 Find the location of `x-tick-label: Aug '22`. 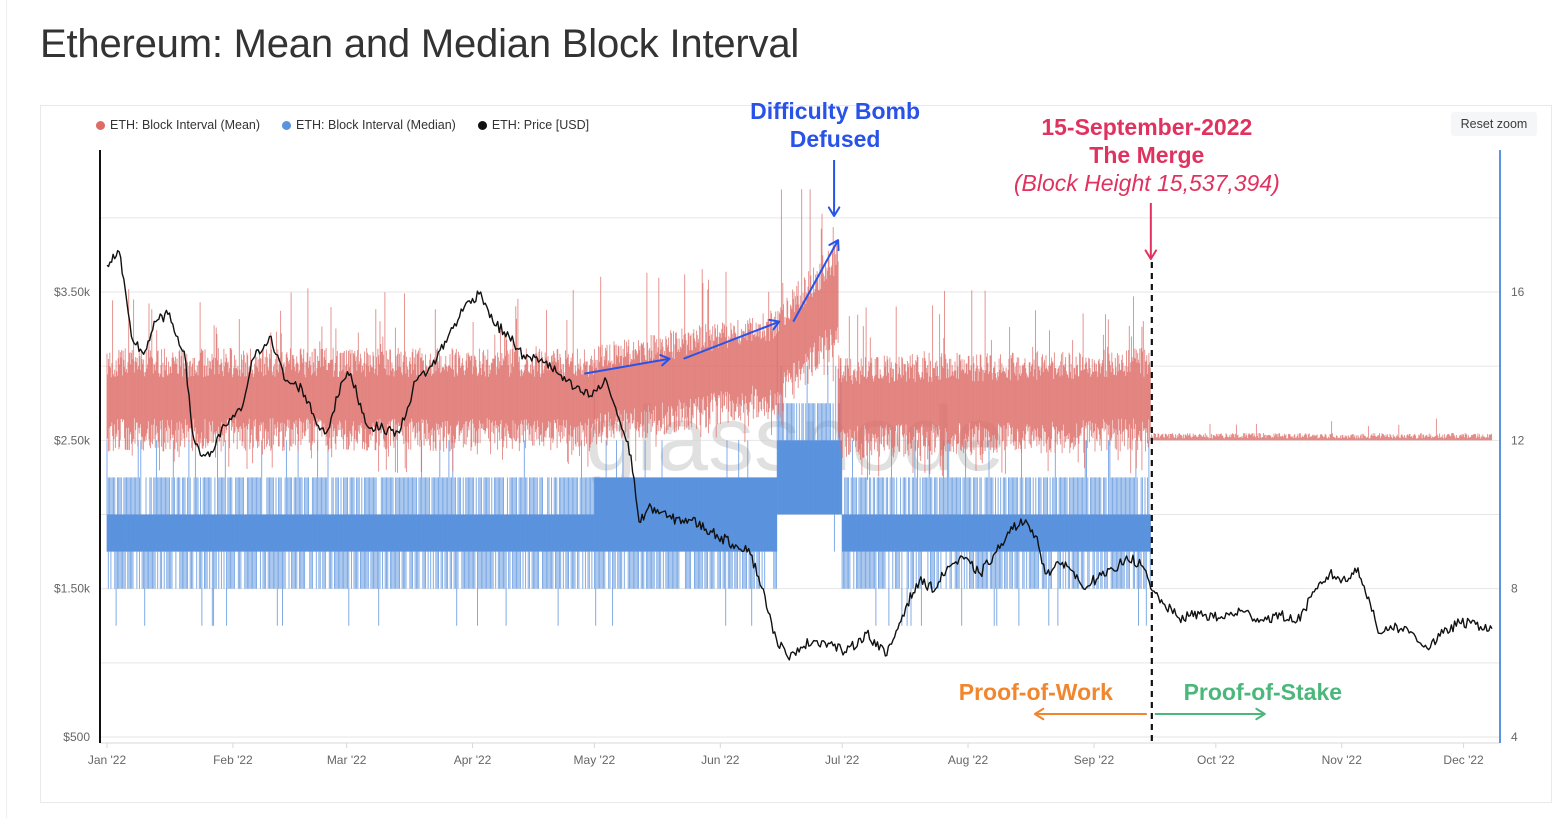

x-tick-label: Aug '22 is located at coordinates (968, 760).